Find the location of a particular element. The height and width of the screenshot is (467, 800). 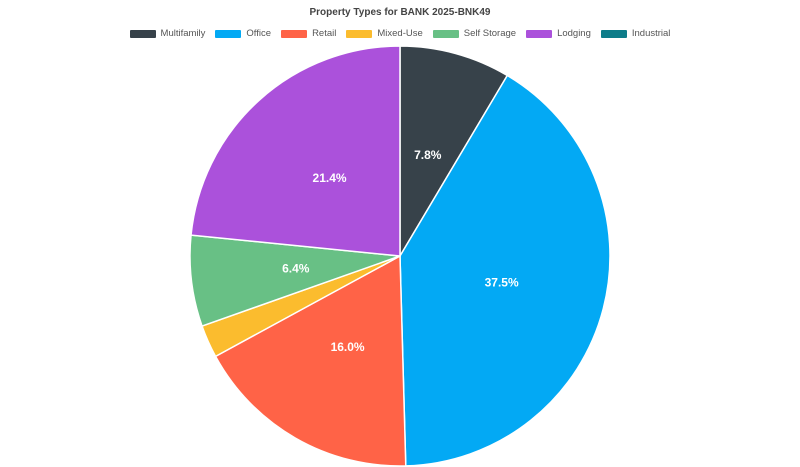

legend-label: Multifamily is located at coordinates (183, 33).